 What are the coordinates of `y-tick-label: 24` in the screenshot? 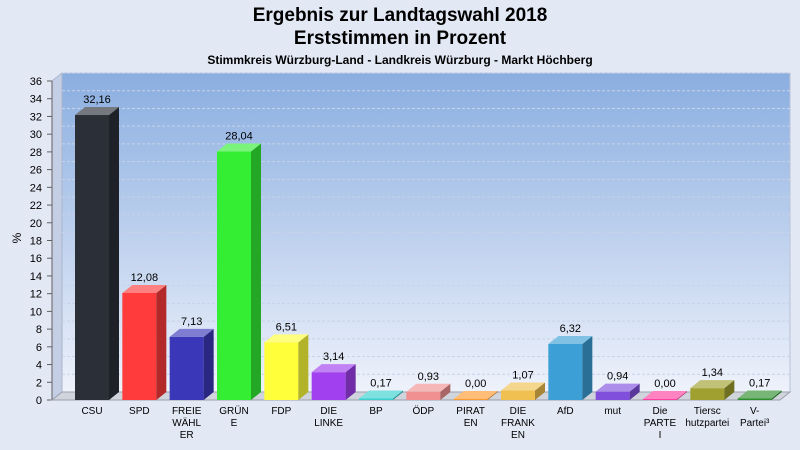 It's located at (36, 188).